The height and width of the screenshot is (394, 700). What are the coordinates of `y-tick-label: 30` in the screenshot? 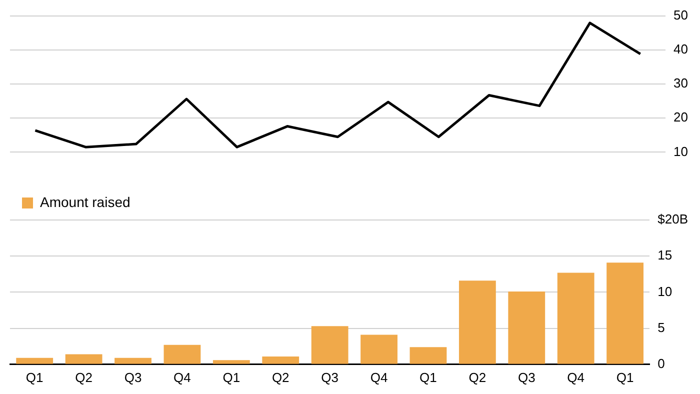 It's located at (681, 83).